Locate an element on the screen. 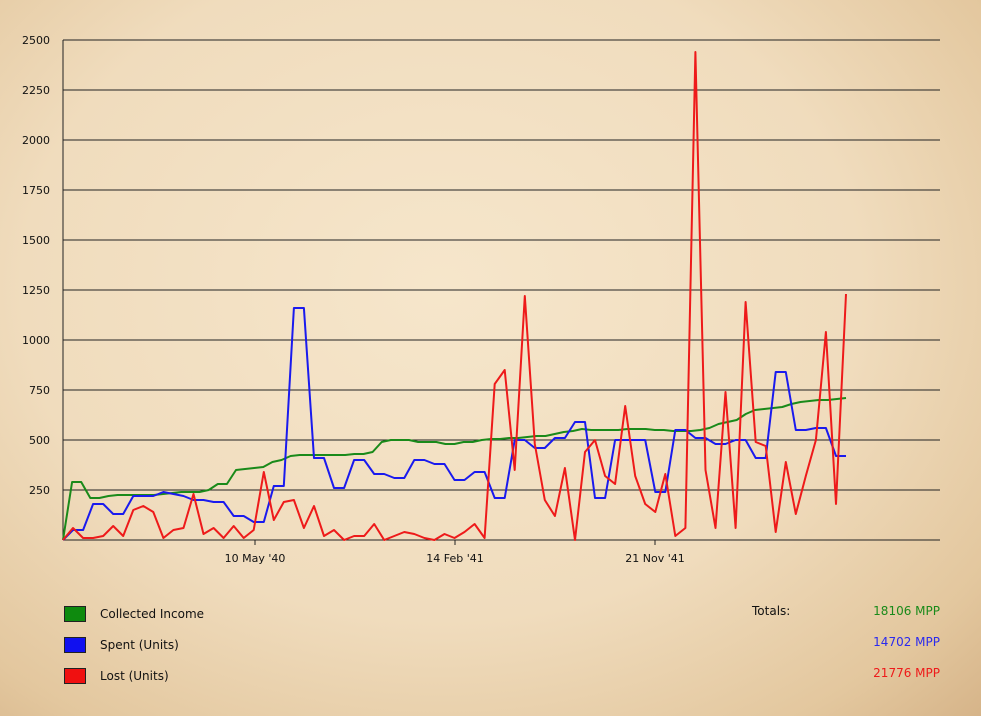 The height and width of the screenshot is (716, 981). income-swatch is located at coordinates (75, 614).